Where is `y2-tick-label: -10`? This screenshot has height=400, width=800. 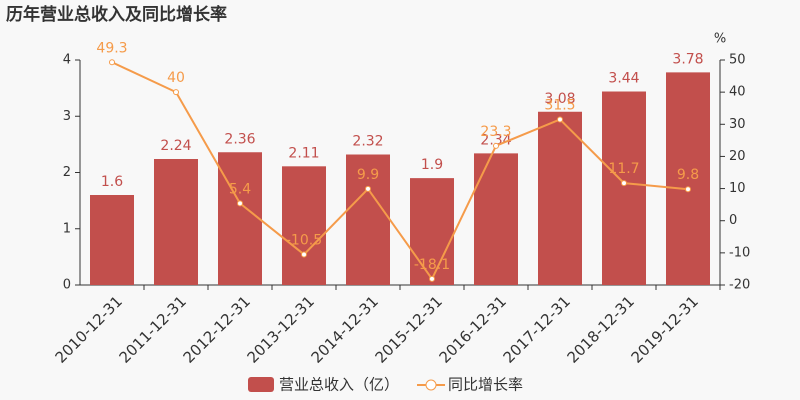
y2-tick-label: -10 is located at coordinates (739, 252).